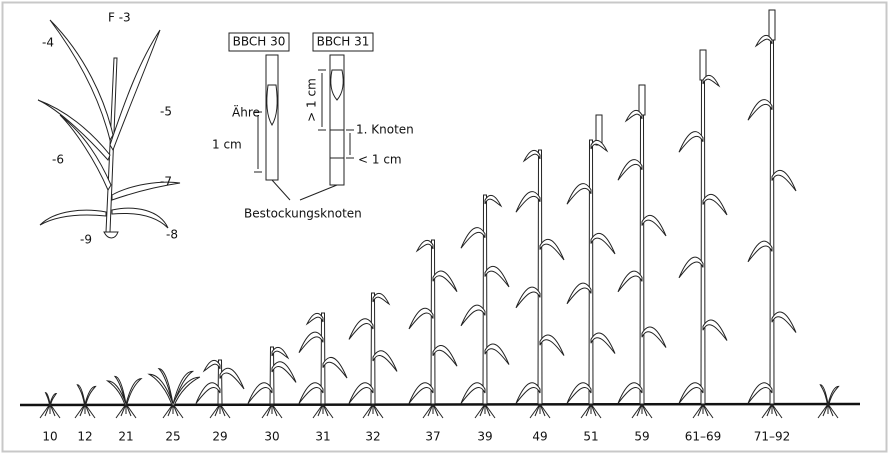  What do you see at coordinates (271, 437) in the screenshot?
I see `stage-label: 30` at bounding box center [271, 437].